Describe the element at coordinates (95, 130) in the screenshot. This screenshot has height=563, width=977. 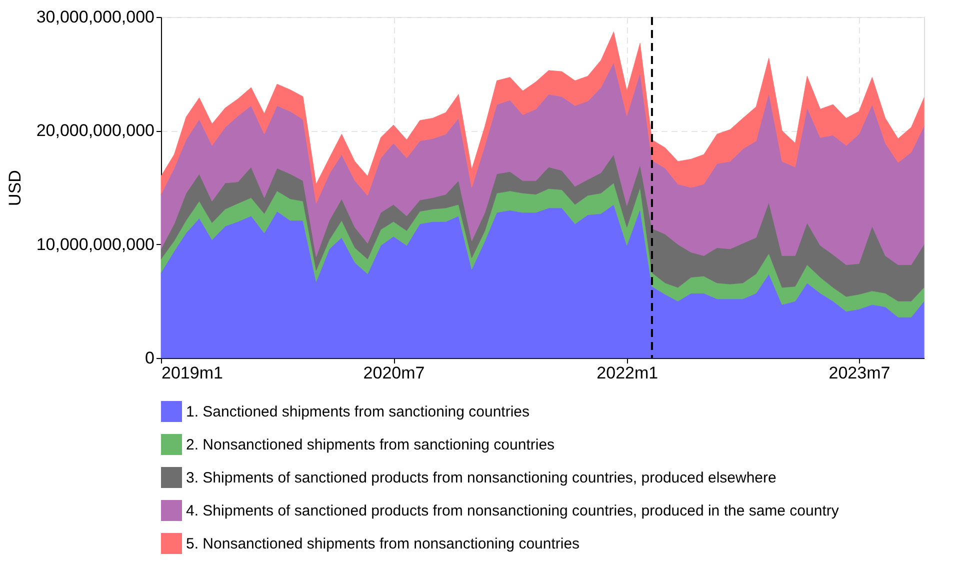
I see `y-tick-label: 20,000,000,000` at that location.